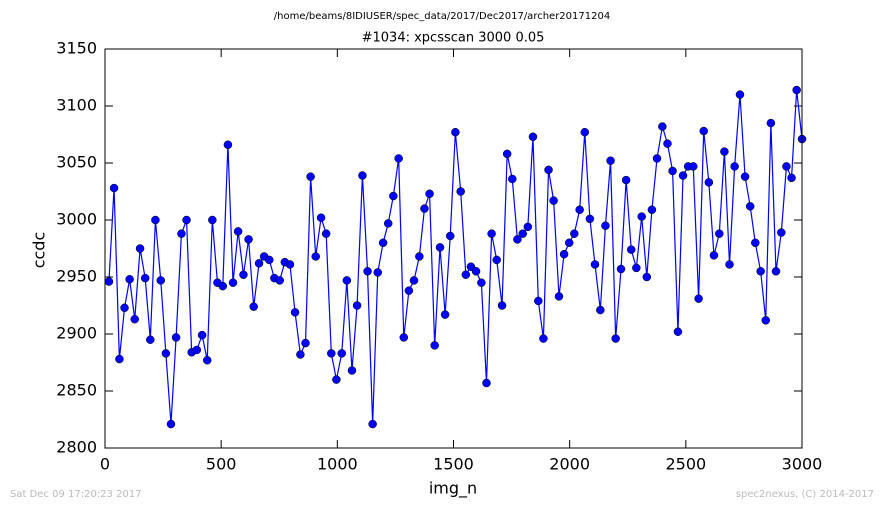 Image resolution: width=884 pixels, height=513 pixels. Describe the element at coordinates (453, 464) in the screenshot. I see `x-tick-label: 1500` at that location.